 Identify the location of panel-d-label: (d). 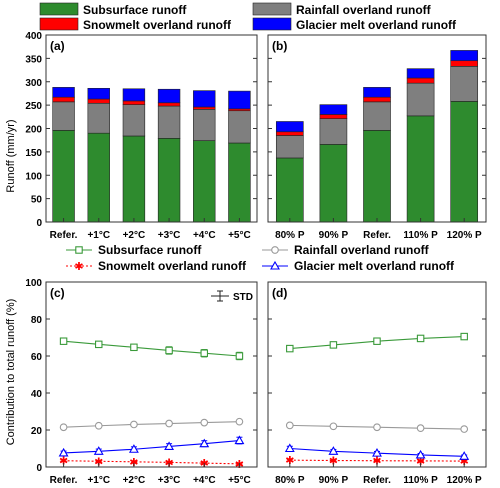
(279, 293).